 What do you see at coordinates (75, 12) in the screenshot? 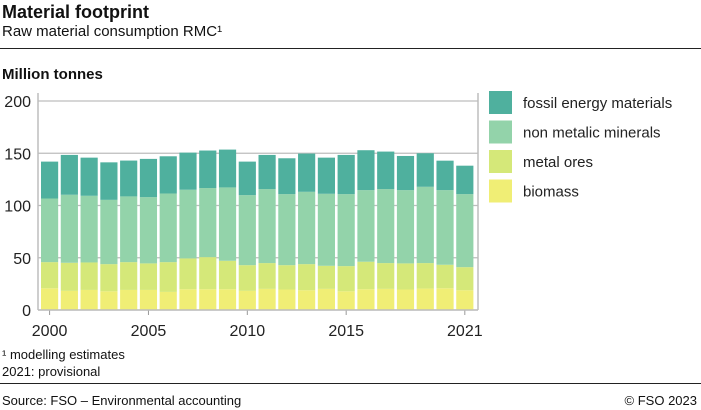
I see `chart-title: Material footprint` at bounding box center [75, 12].